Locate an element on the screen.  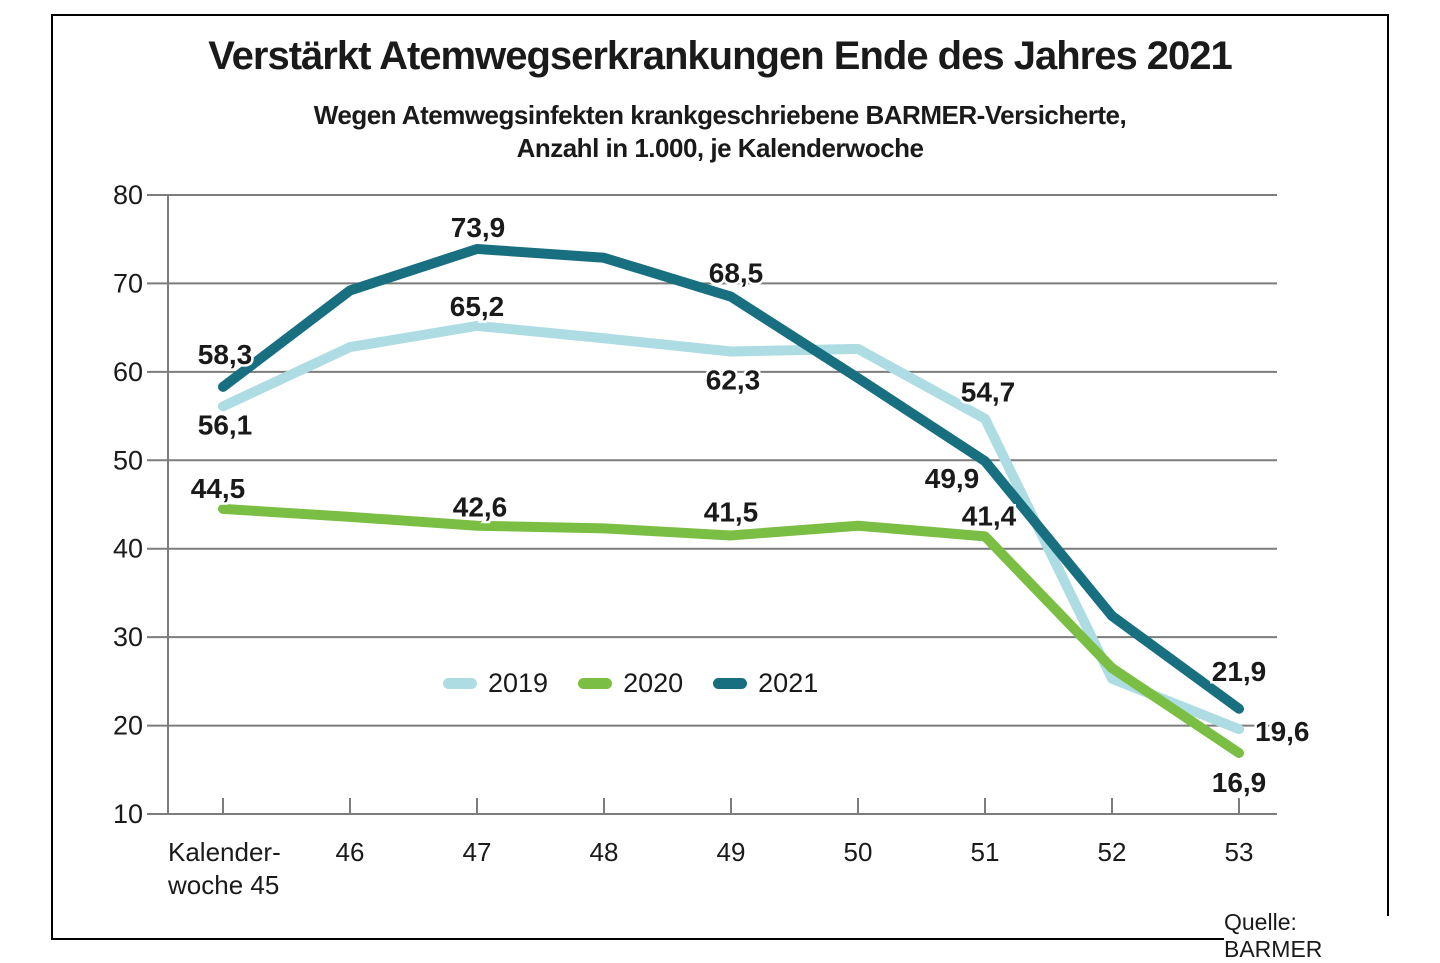
data-label-2020: 42,6 is located at coordinates (480, 507).